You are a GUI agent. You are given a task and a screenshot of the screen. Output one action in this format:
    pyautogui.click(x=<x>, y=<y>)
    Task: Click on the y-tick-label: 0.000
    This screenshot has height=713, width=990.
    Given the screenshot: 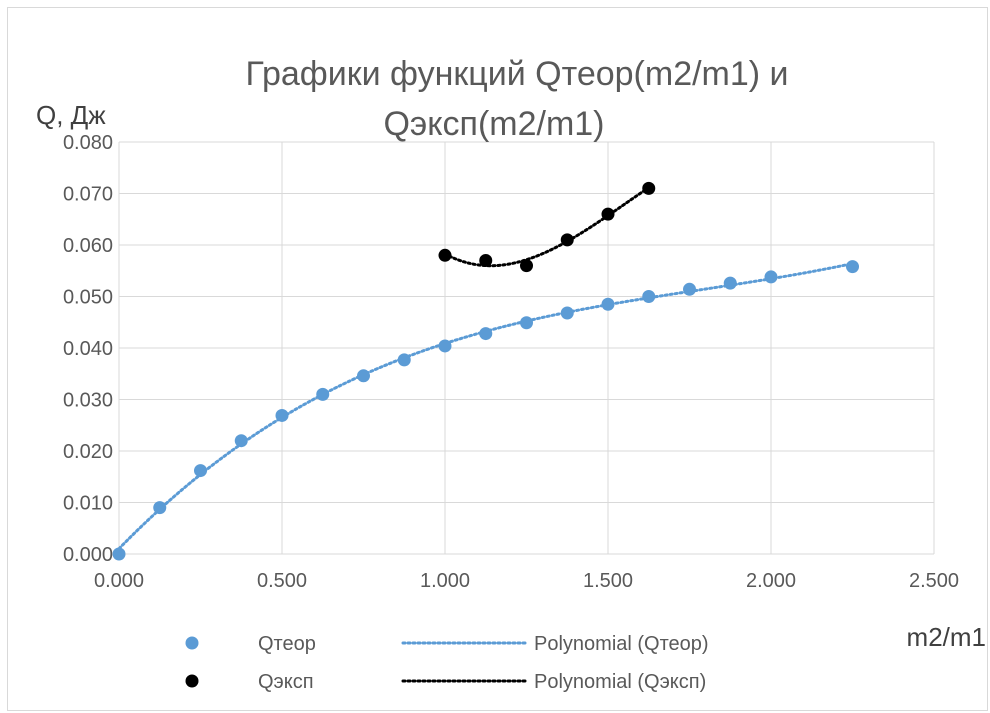 What is the action you would take?
    pyautogui.click(x=88, y=555)
    